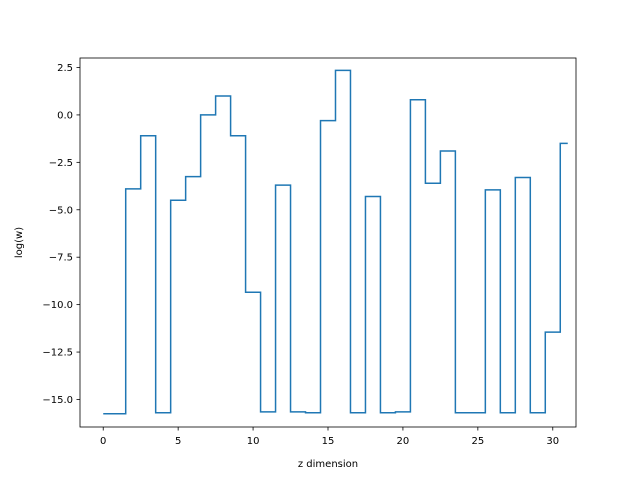 The width and height of the screenshot is (640, 480). Describe the element at coordinates (57, 305) in the screenshot. I see `y-tick-label: −10.0` at that location.